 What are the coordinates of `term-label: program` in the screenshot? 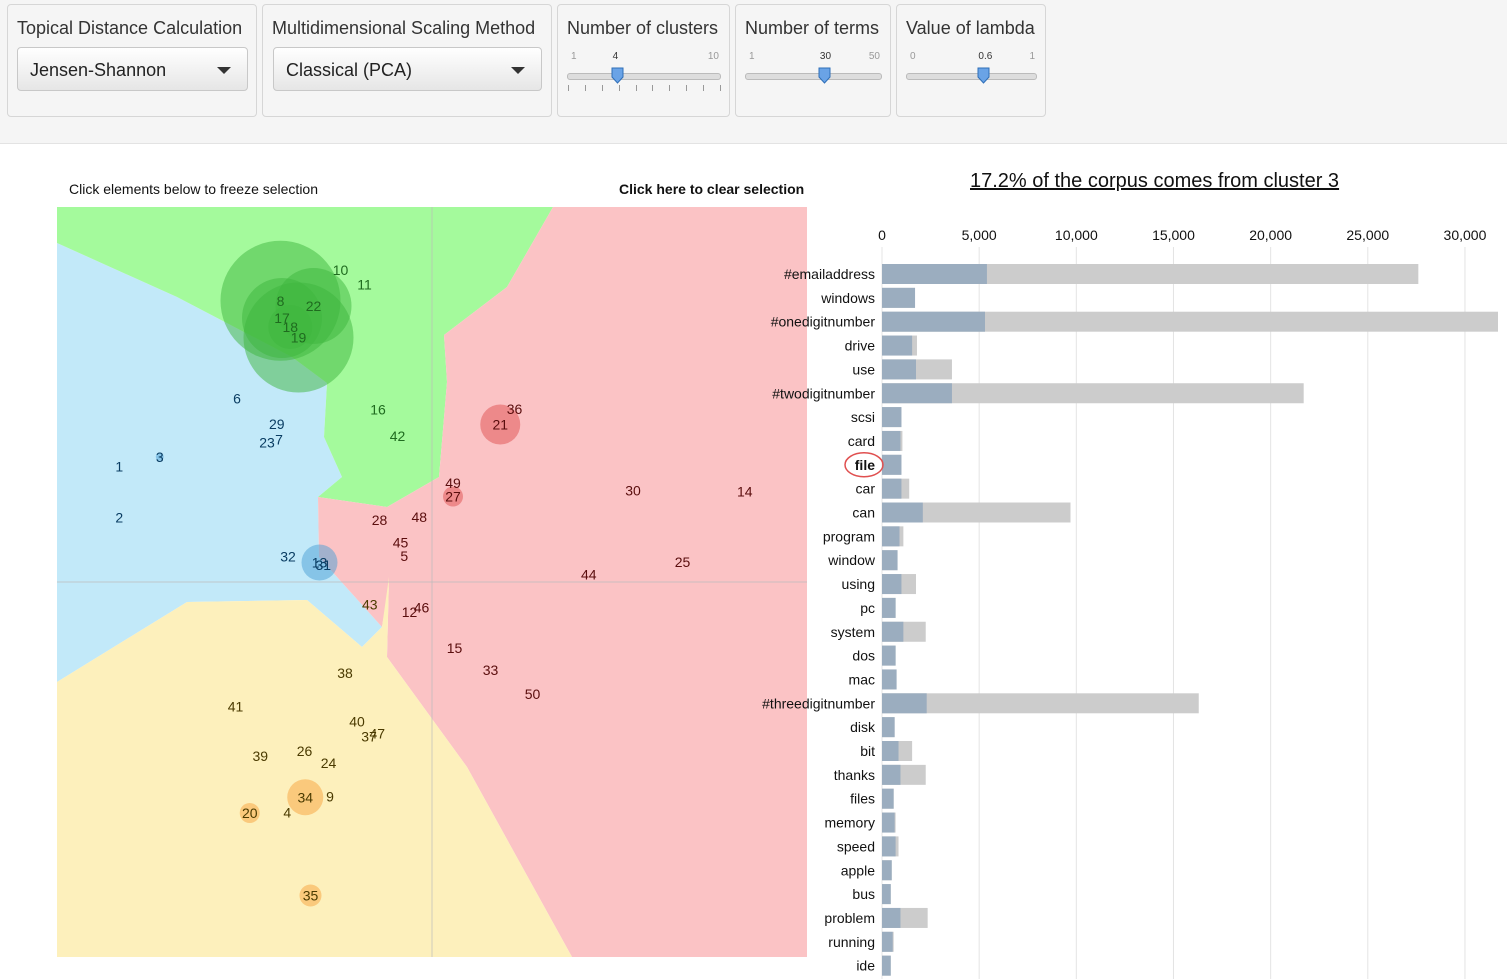 It's located at (849, 536).